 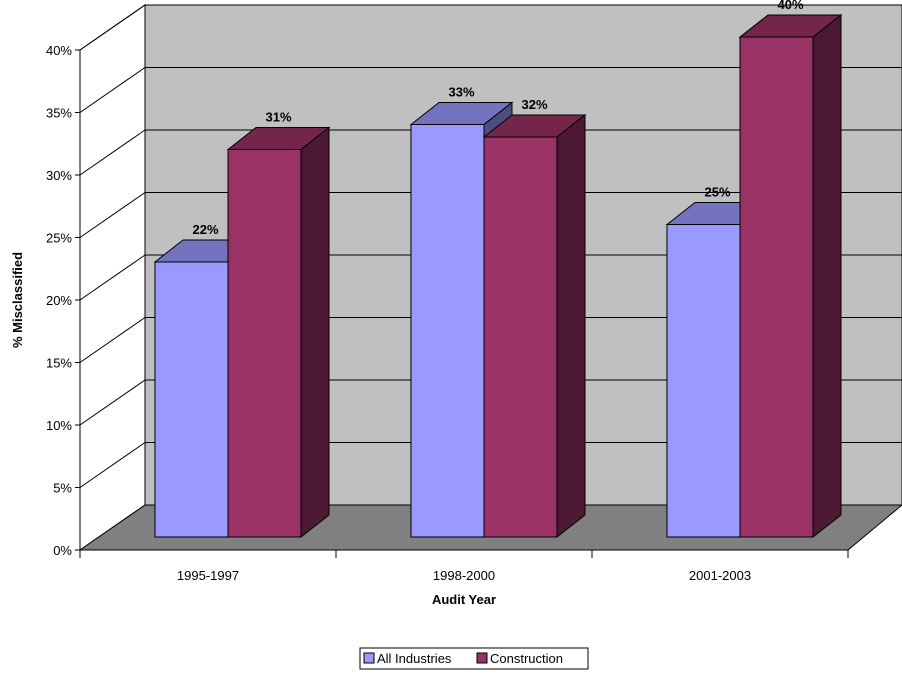 What do you see at coordinates (414, 658) in the screenshot?
I see `legend-label-all-industries: All Industries` at bounding box center [414, 658].